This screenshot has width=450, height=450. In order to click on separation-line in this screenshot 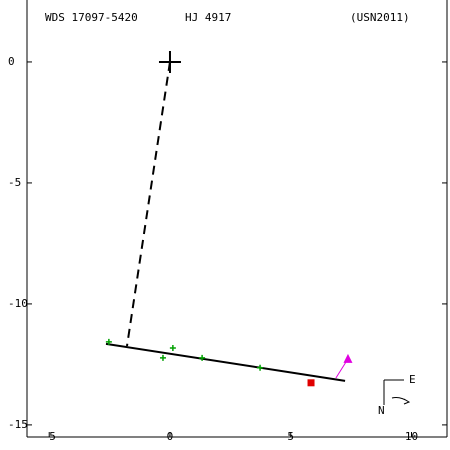, I will do `click(148, 204)`.